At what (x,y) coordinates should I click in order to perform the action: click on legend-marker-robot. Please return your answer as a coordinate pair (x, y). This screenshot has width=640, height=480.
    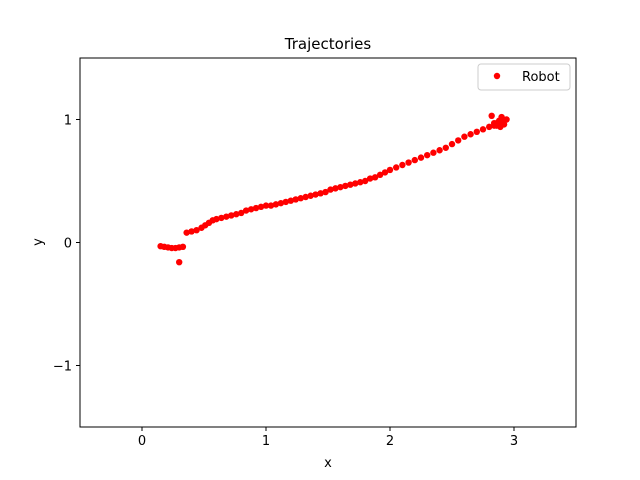
    Looking at the image, I should click on (497, 76).